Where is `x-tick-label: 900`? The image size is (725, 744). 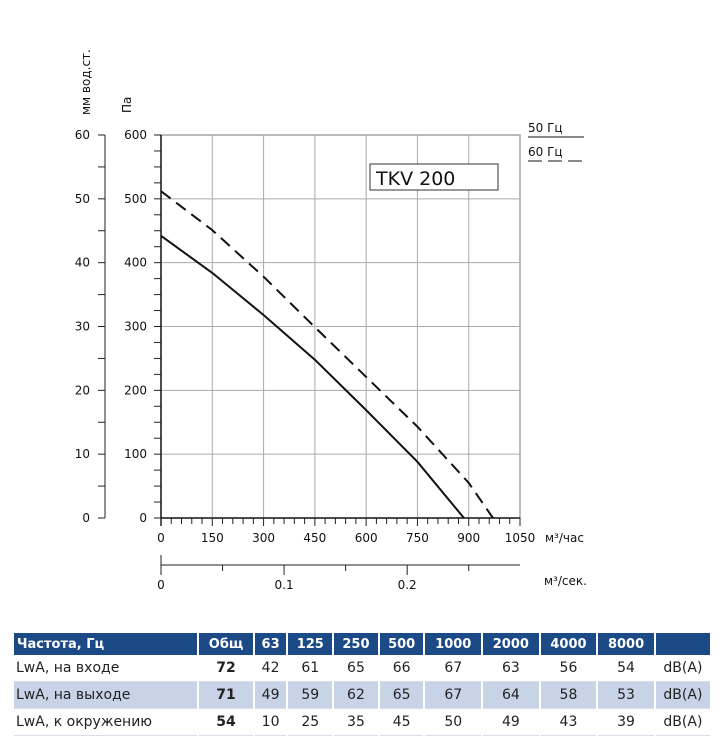 x-tick-label: 900 is located at coordinates (468, 538).